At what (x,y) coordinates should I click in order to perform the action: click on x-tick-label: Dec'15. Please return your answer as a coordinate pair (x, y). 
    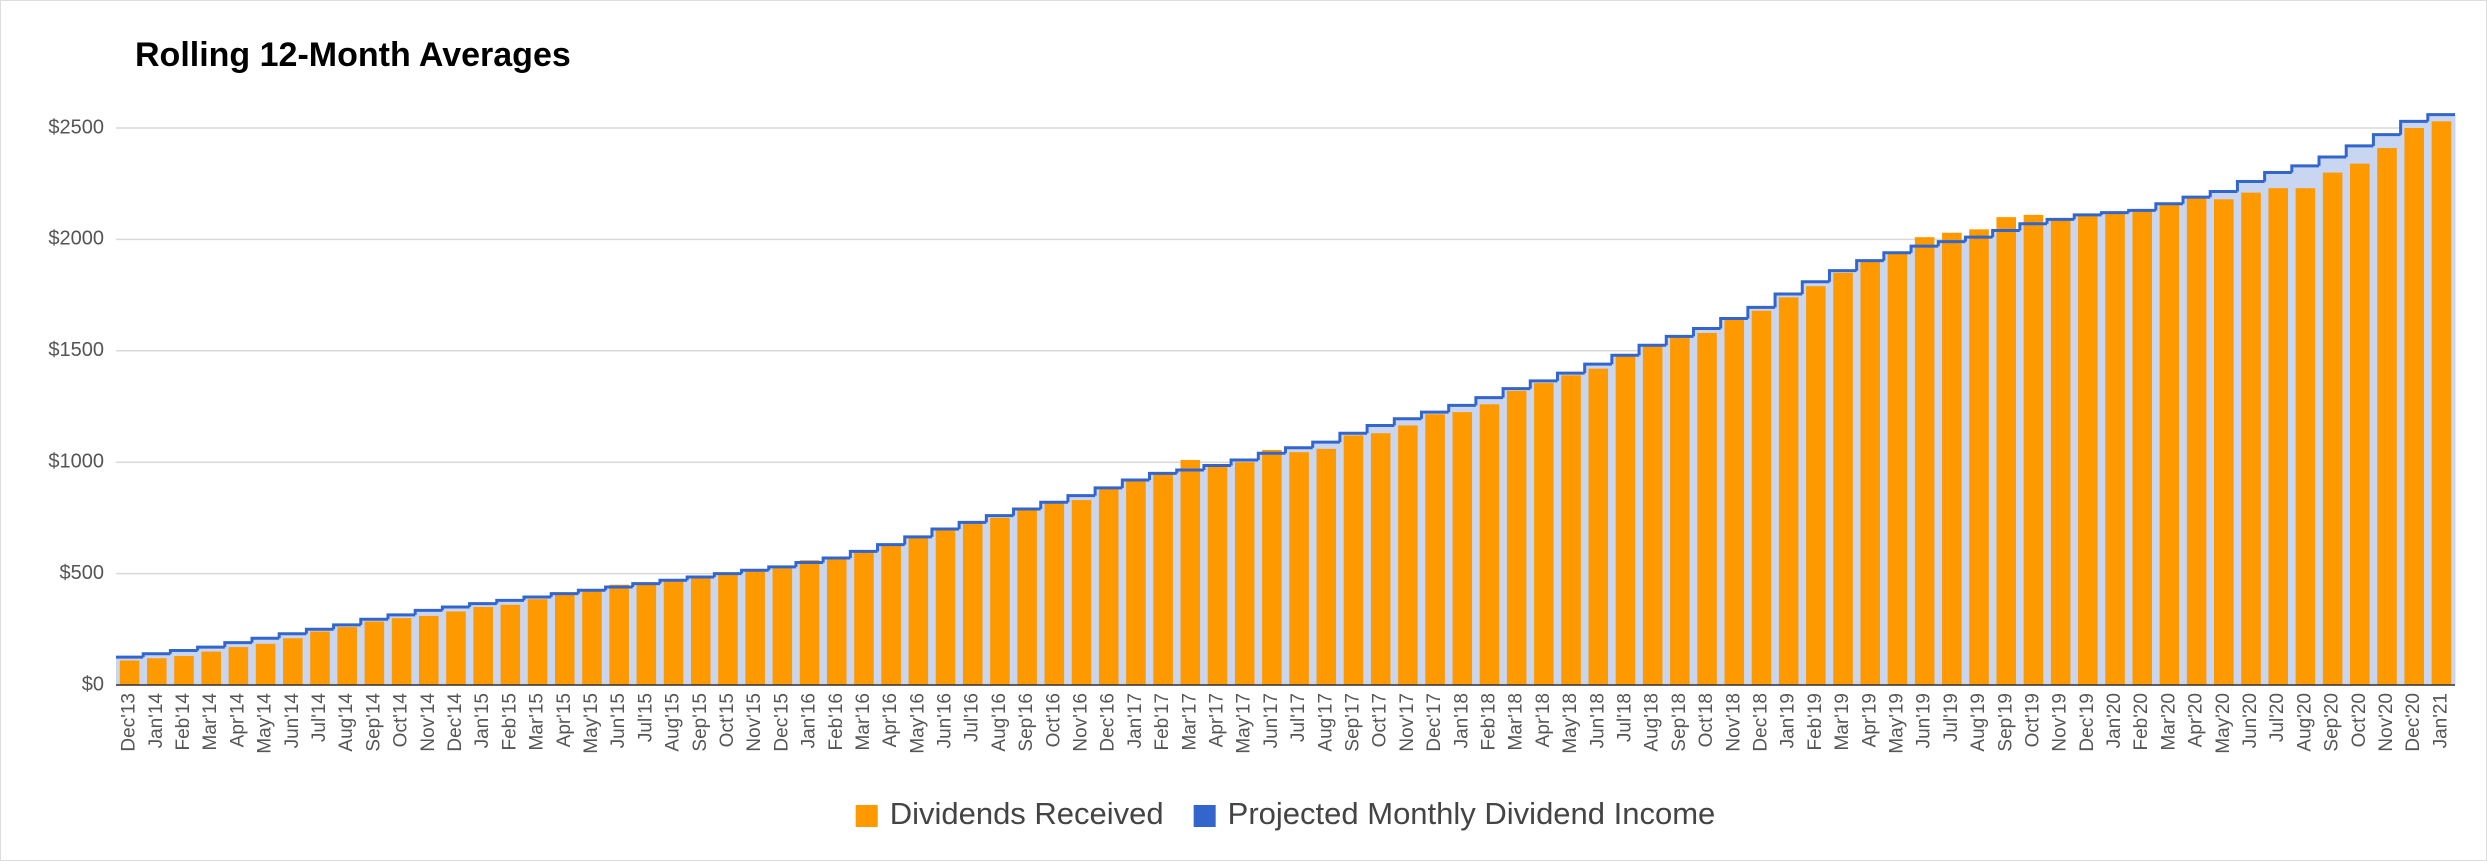
    Looking at the image, I should click on (781, 722).